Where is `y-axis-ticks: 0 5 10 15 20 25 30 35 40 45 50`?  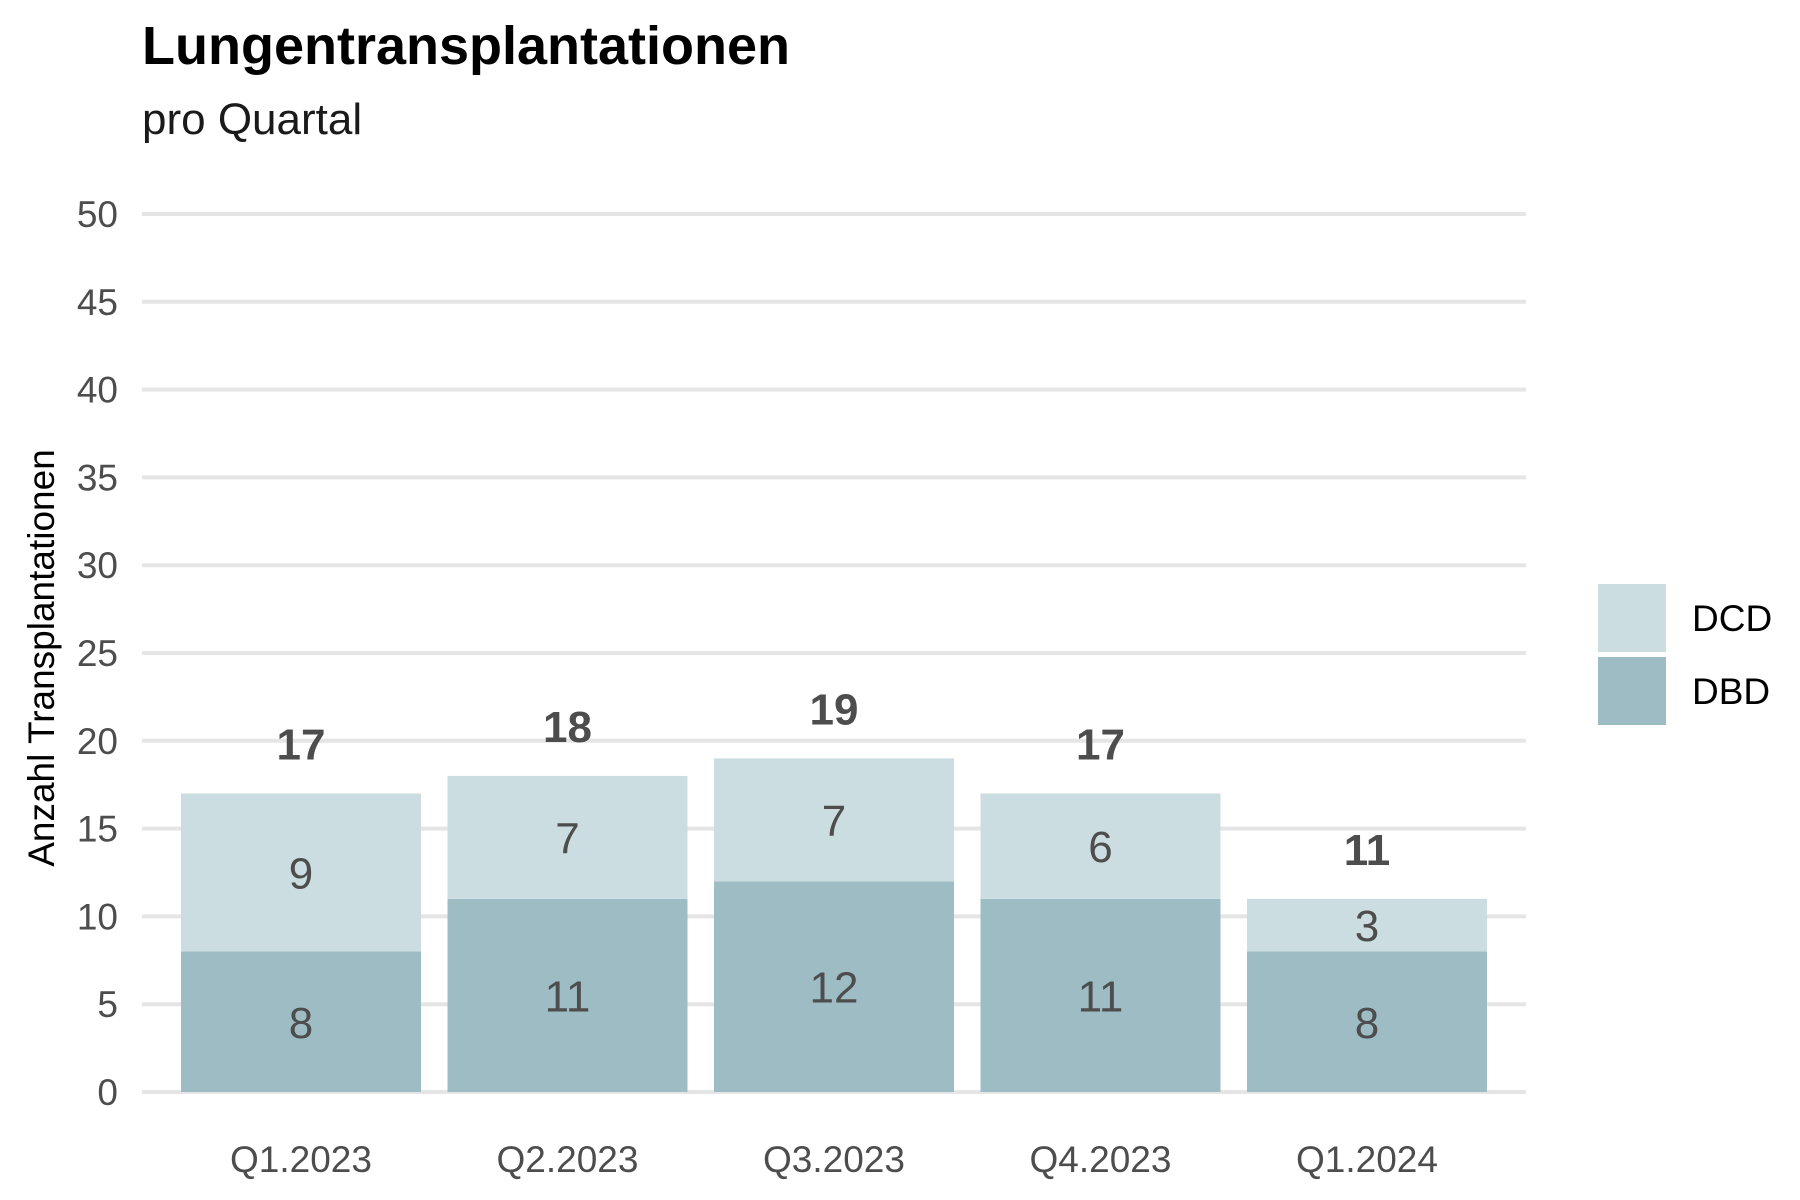 y-axis-ticks: 0 5 10 15 20 25 30 35 40 45 50 is located at coordinates (97, 653).